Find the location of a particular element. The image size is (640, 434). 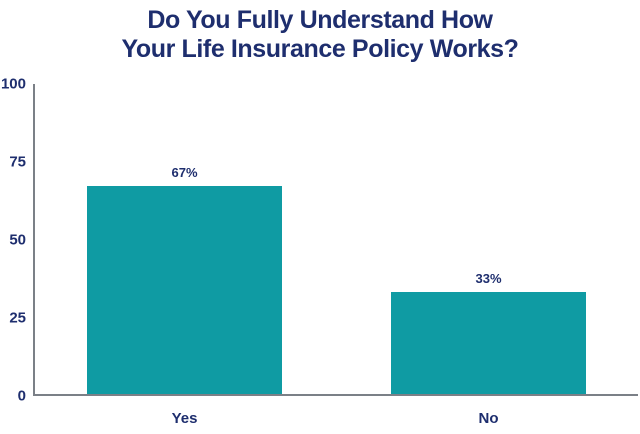

x-axis-labels: Yes No is located at coordinates (336, 420).